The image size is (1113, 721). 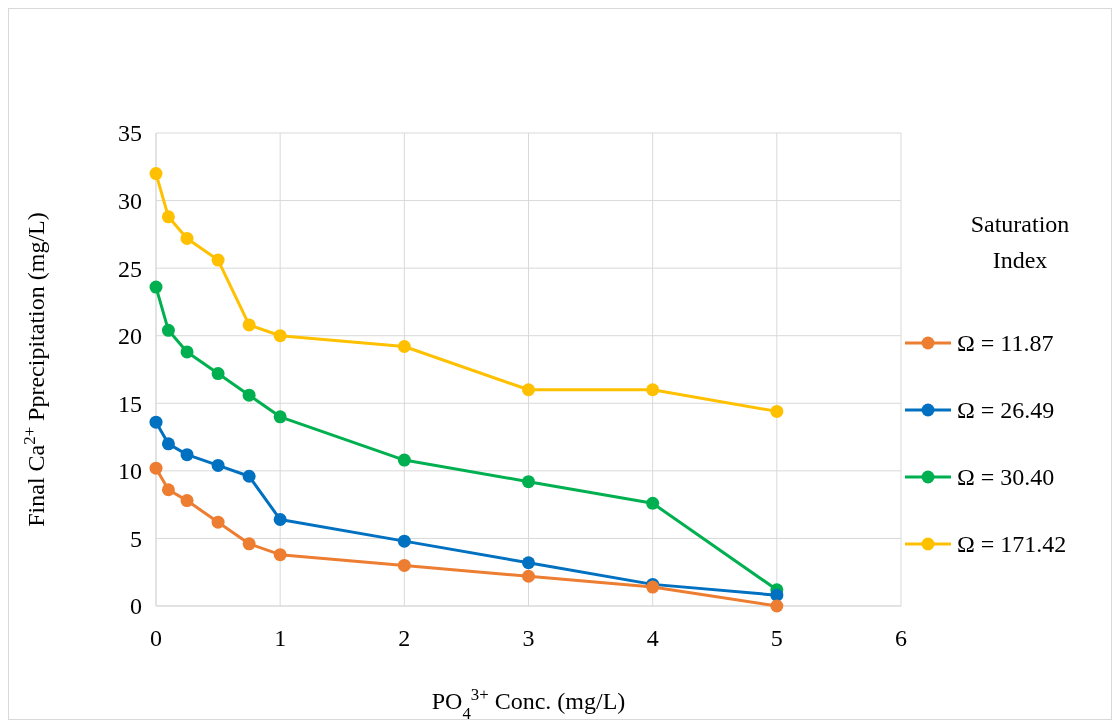 What do you see at coordinates (130, 268) in the screenshot?
I see `y-tick-label: 25` at bounding box center [130, 268].